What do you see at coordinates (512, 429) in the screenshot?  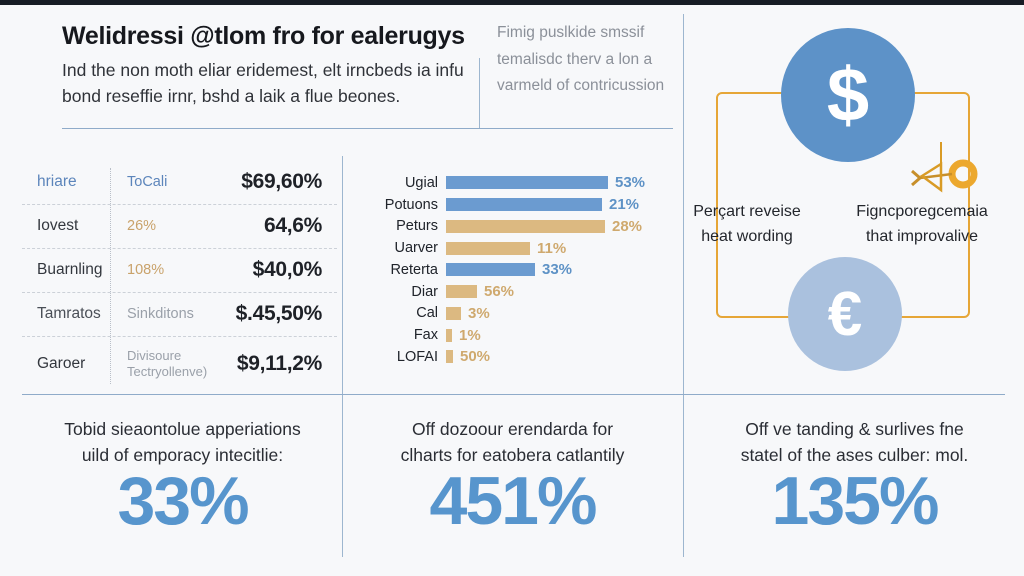 I see `stat-caption-line-1: Off dozoour erendarda for` at bounding box center [512, 429].